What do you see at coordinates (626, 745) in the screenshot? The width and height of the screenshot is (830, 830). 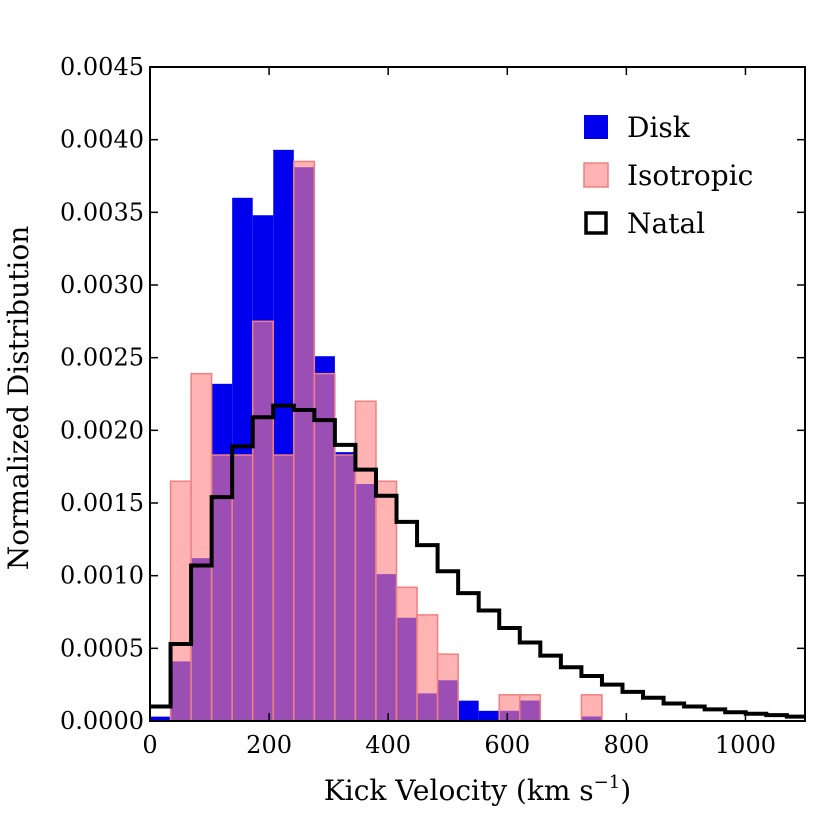 I see `x-tick-label: 800` at bounding box center [626, 745].